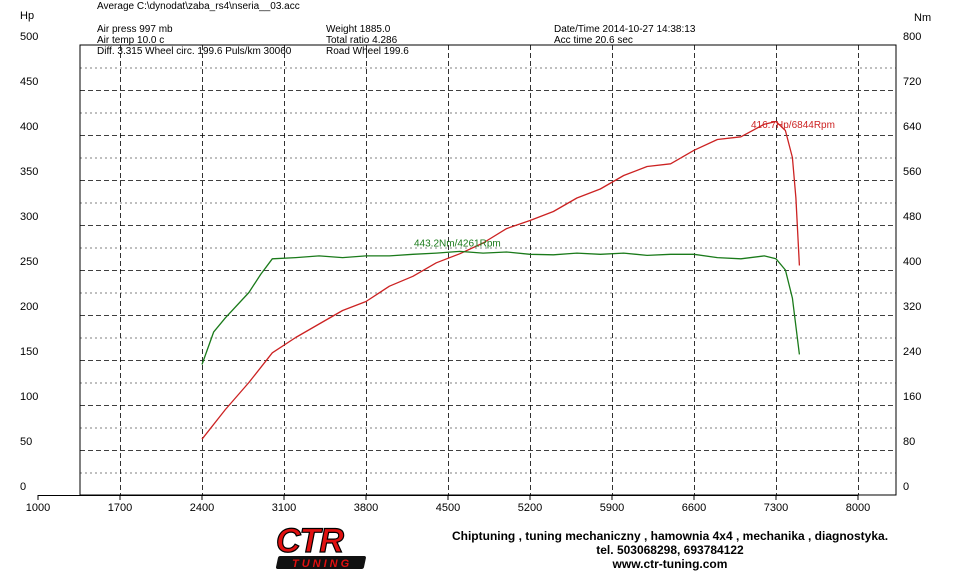 This screenshot has height=581, width=960. I want to click on y-right-tick-label: 400, so click(912, 262).